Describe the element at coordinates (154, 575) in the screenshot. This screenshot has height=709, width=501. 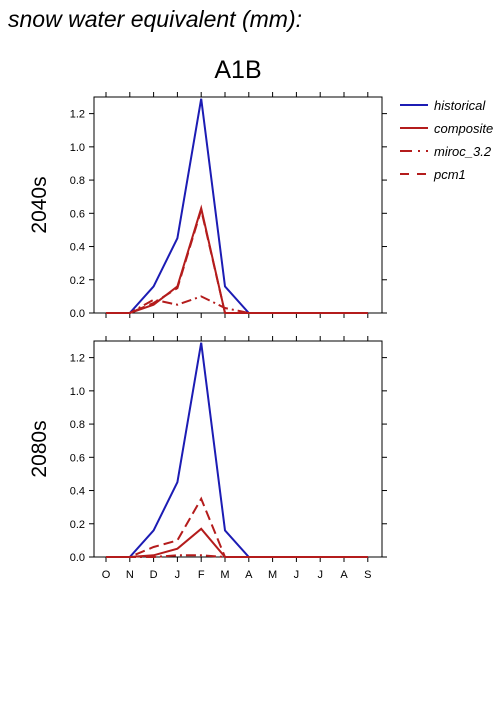
I see `x-tick-label: D` at that location.